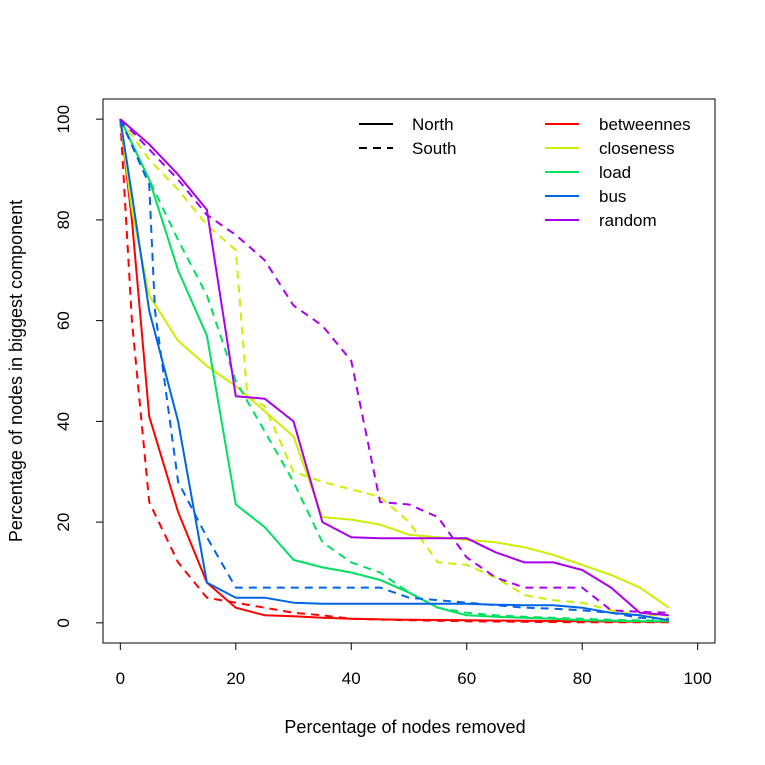  What do you see at coordinates (63, 219) in the screenshot?
I see `y-tick-label: 80` at bounding box center [63, 219].